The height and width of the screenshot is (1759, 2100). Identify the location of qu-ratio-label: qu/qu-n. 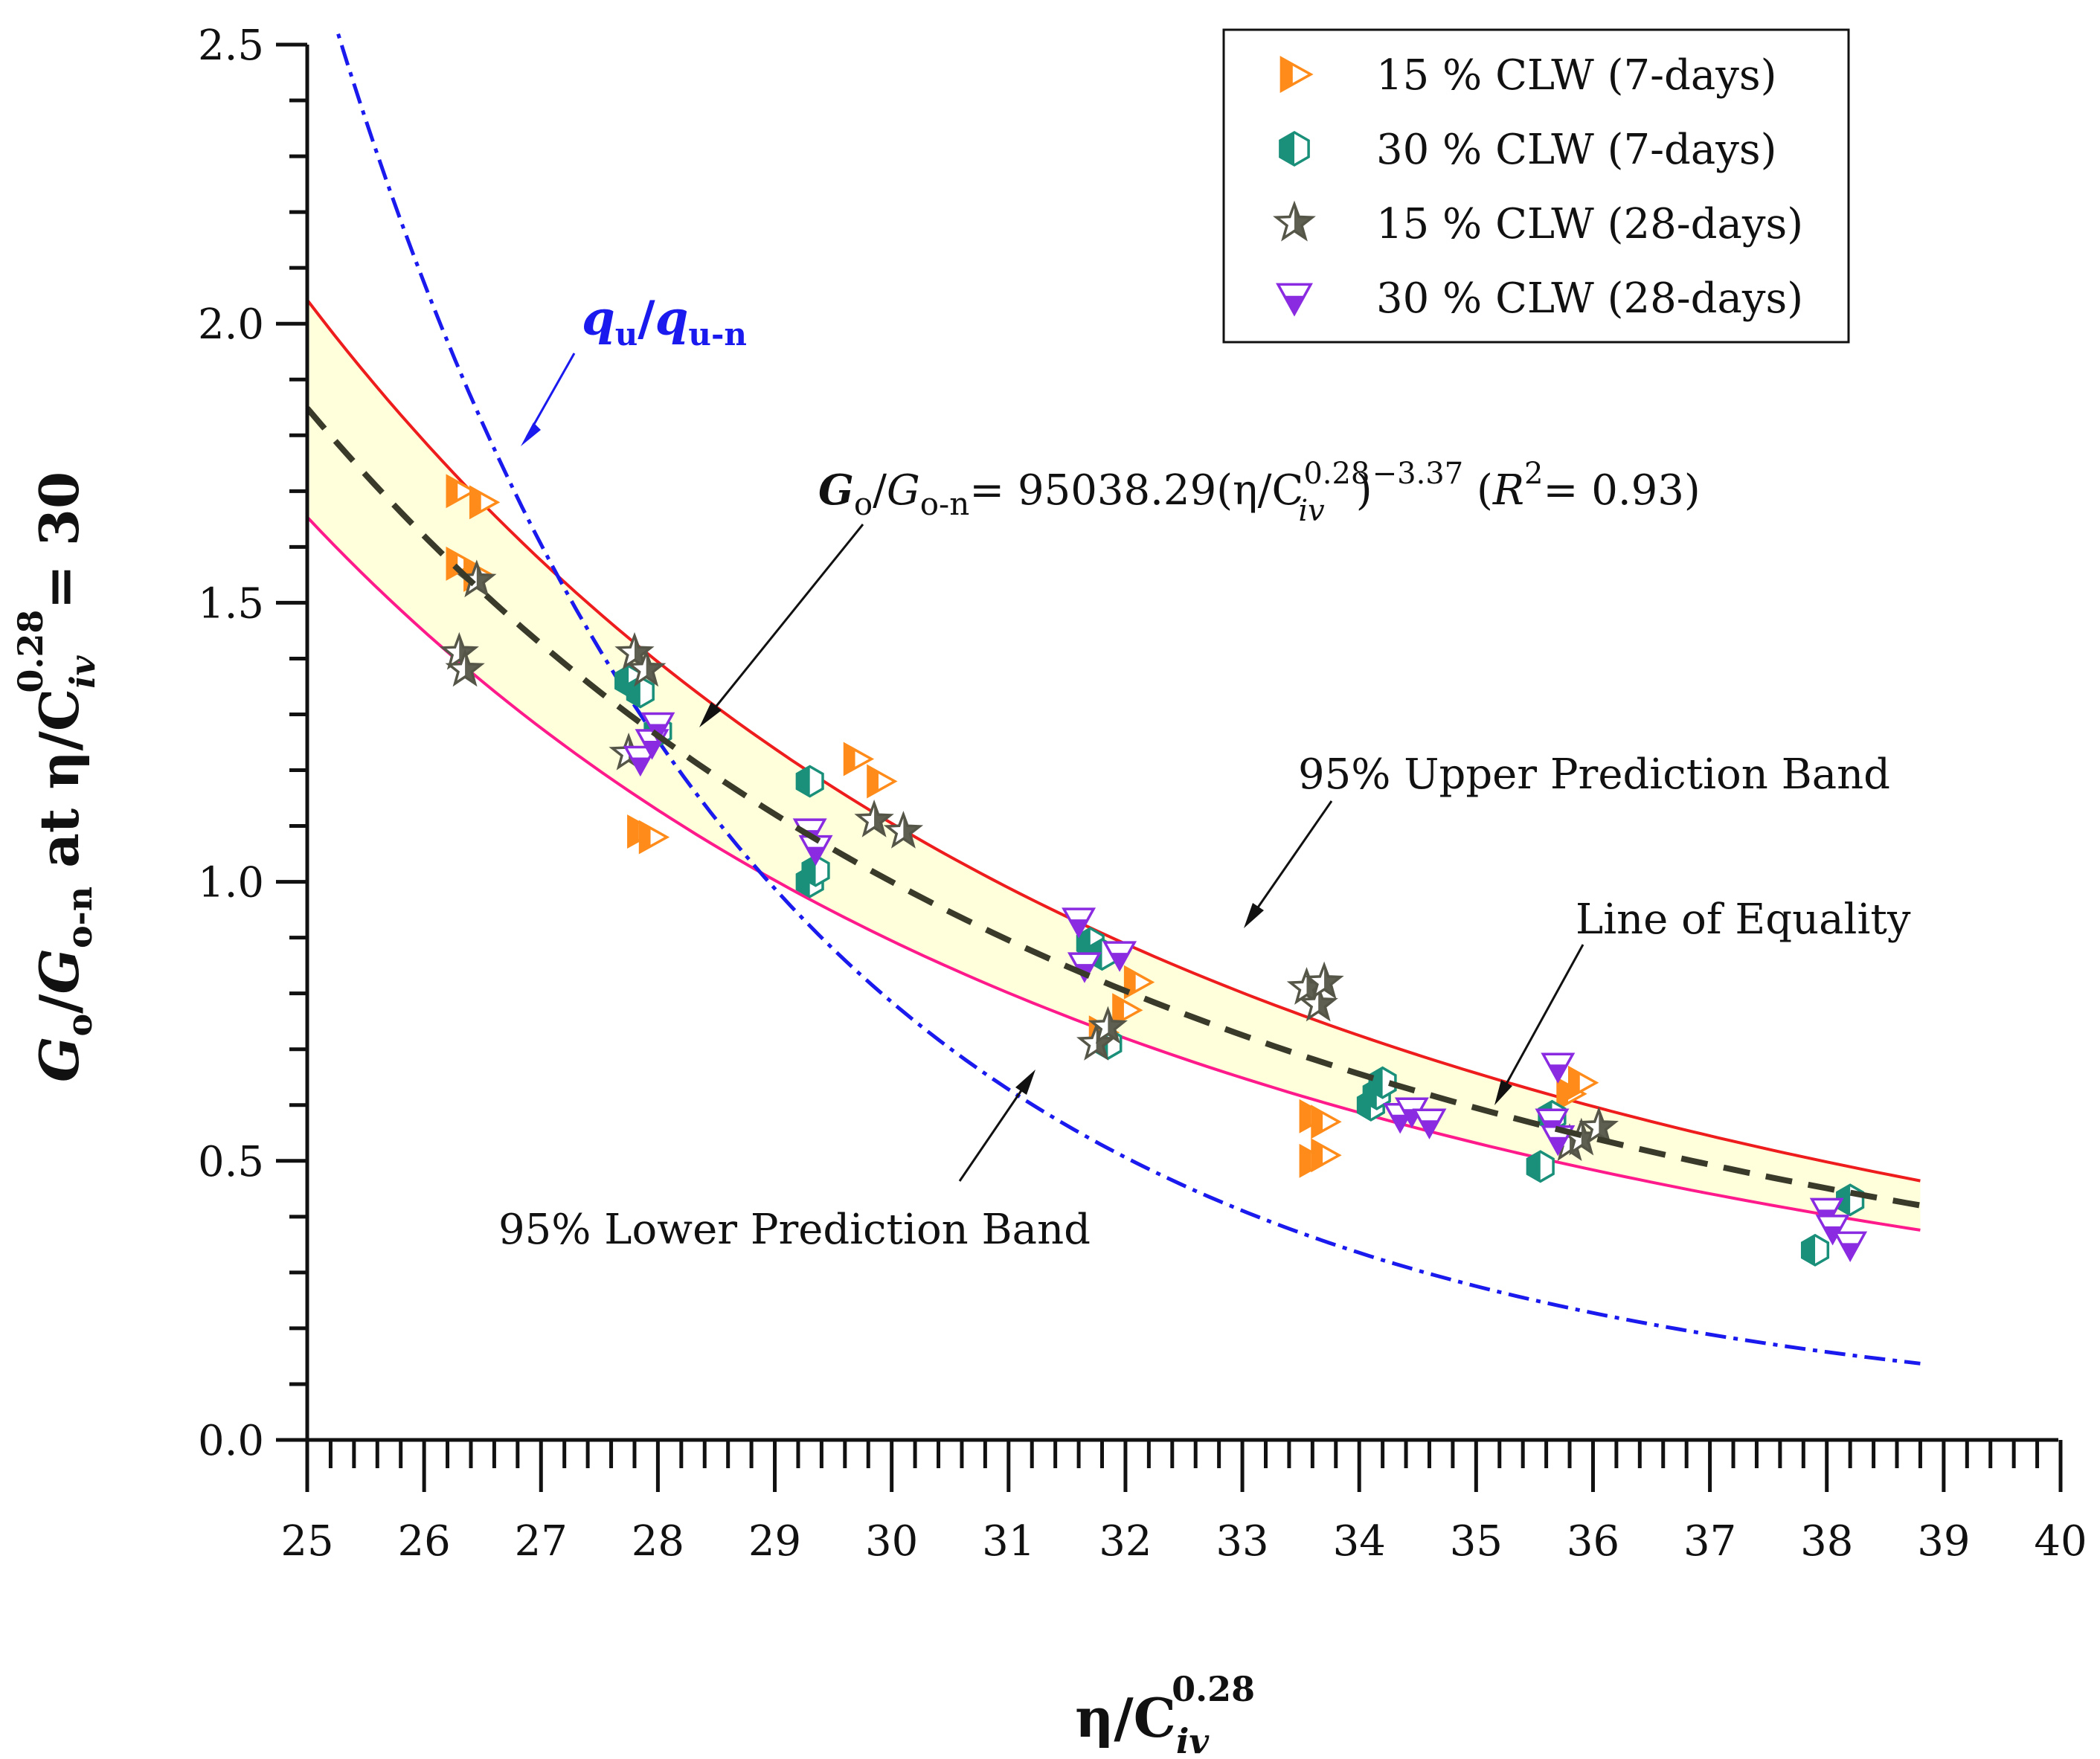
(664, 322).